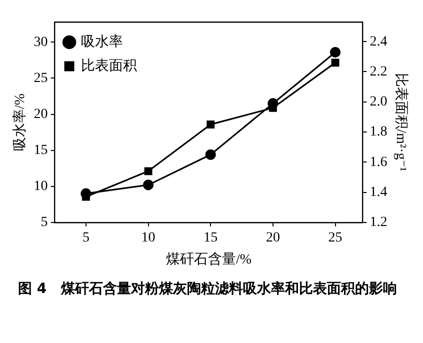 The image size is (423, 343). I want to click on y2-axis-title: 比表面积/m²·g⁻¹, so click(400, 122).